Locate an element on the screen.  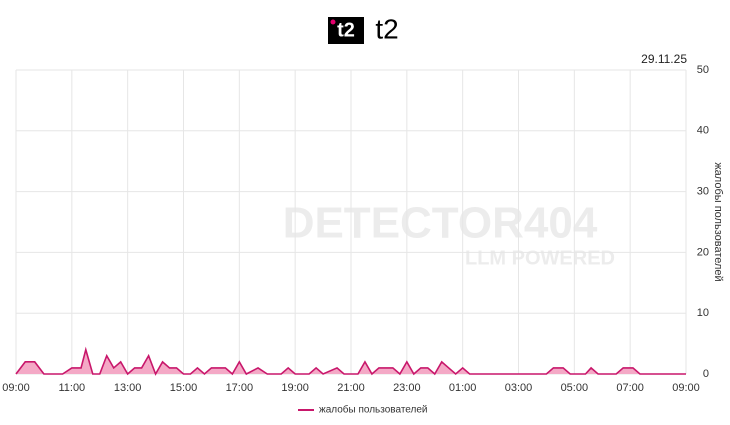
x-tick-label: 11:00 is located at coordinates (71, 388).